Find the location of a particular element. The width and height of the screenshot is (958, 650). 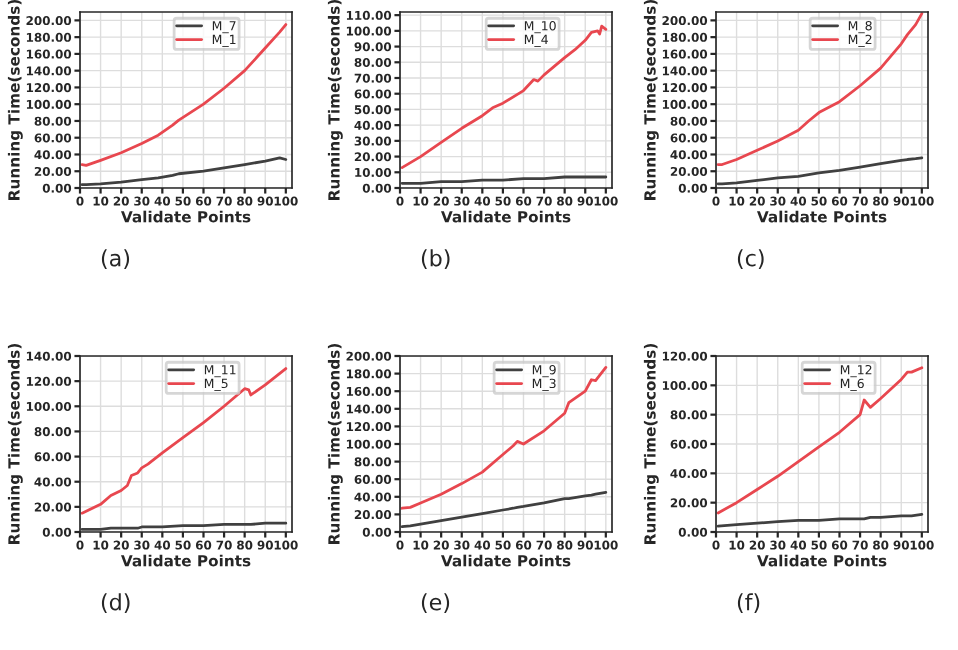

text: (b) is located at coordinates (435, 259).